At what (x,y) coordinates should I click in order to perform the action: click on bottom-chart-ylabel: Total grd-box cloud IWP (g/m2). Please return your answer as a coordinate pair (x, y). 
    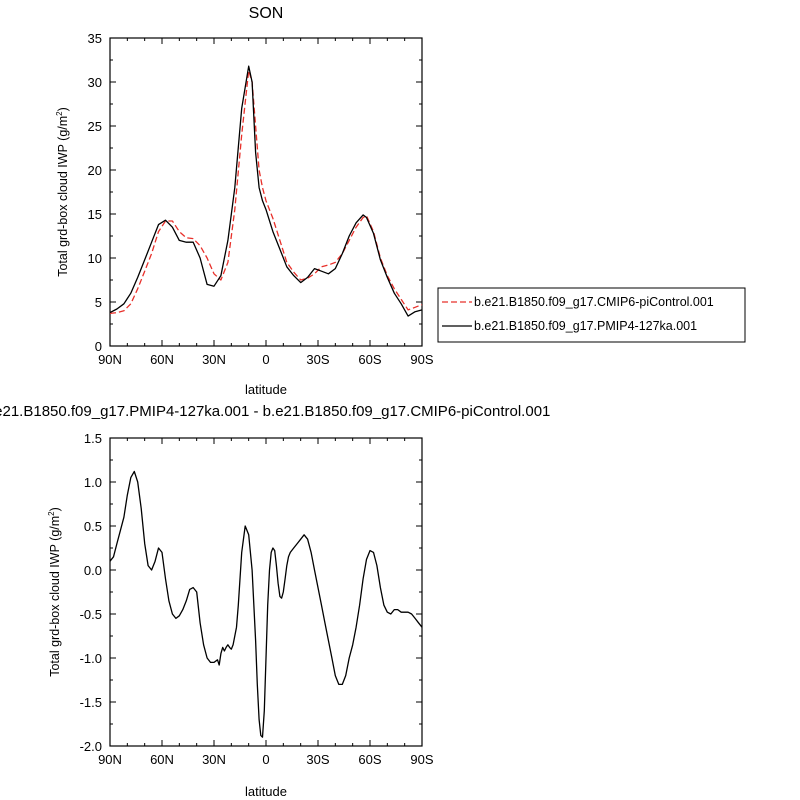
    Looking at the image, I should click on (54, 592).